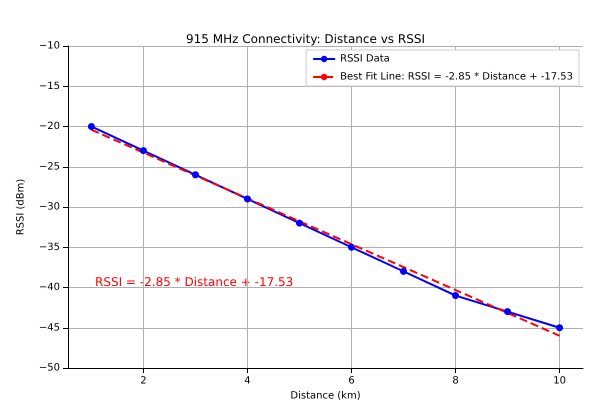  I want to click on x-tick-label: 10, so click(559, 381).